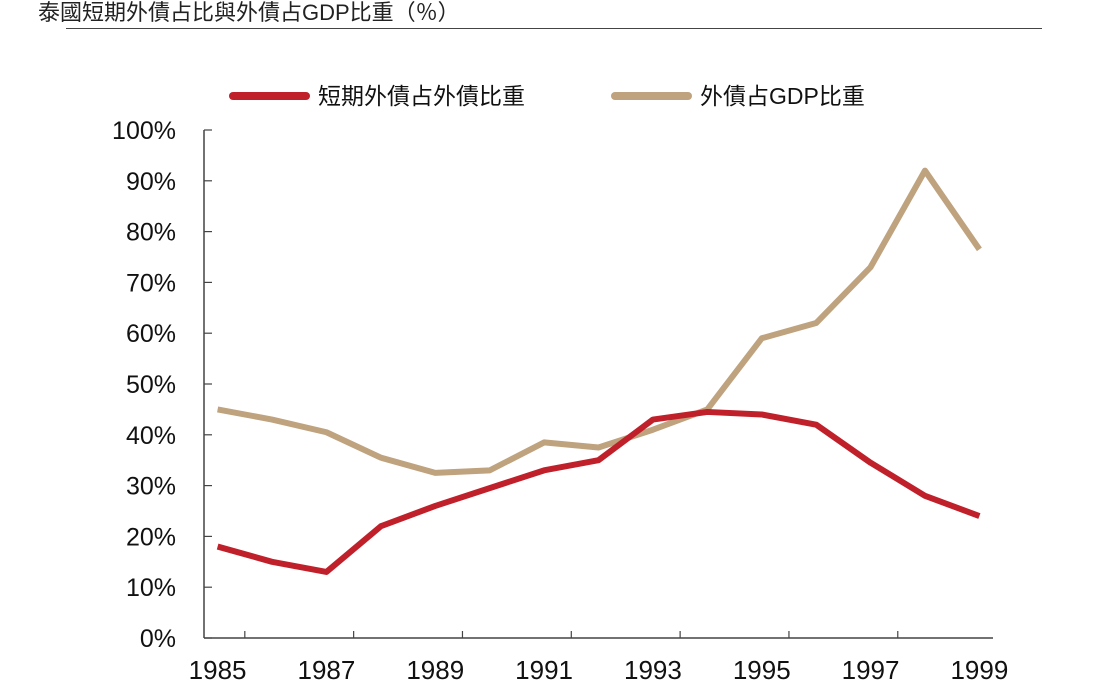 This screenshot has width=1100, height=689. What do you see at coordinates (151, 436) in the screenshot?
I see `y-tick-label: 40%` at bounding box center [151, 436].